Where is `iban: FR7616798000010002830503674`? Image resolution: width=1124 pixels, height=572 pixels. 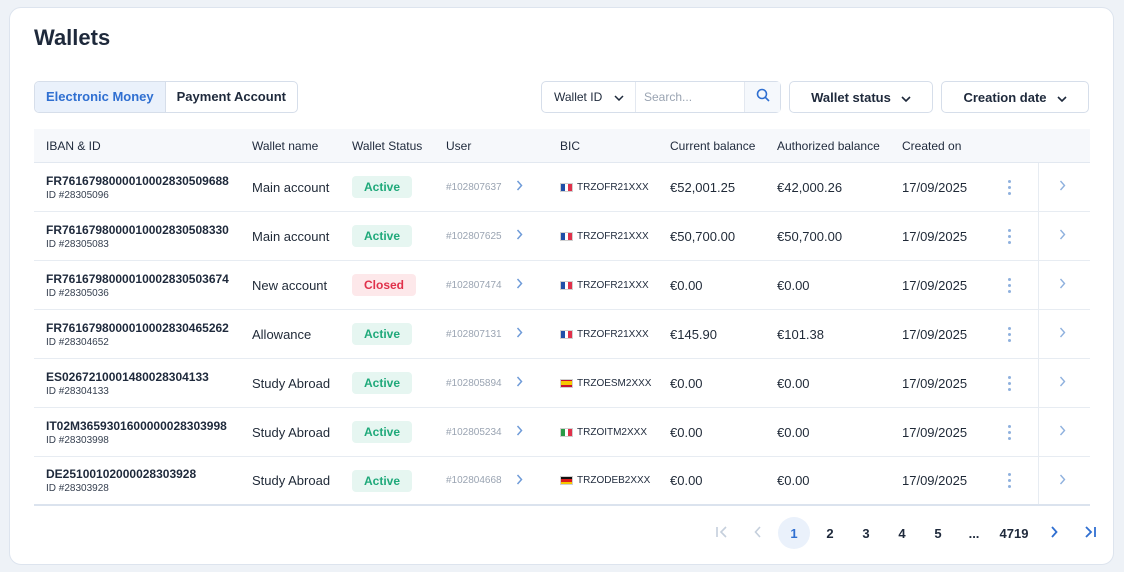
iban: FR7616798000010002830503674 is located at coordinates (137, 278).